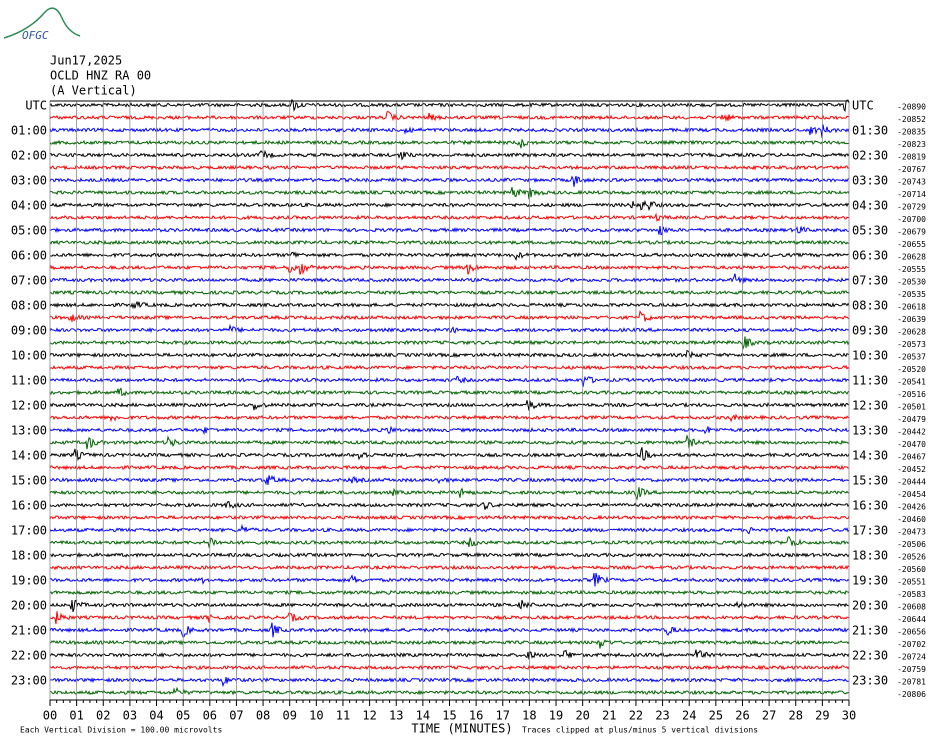 The image size is (930, 744). What do you see at coordinates (29, 181) in the screenshot?
I see `hour-label: 03:00` at bounding box center [29, 181].